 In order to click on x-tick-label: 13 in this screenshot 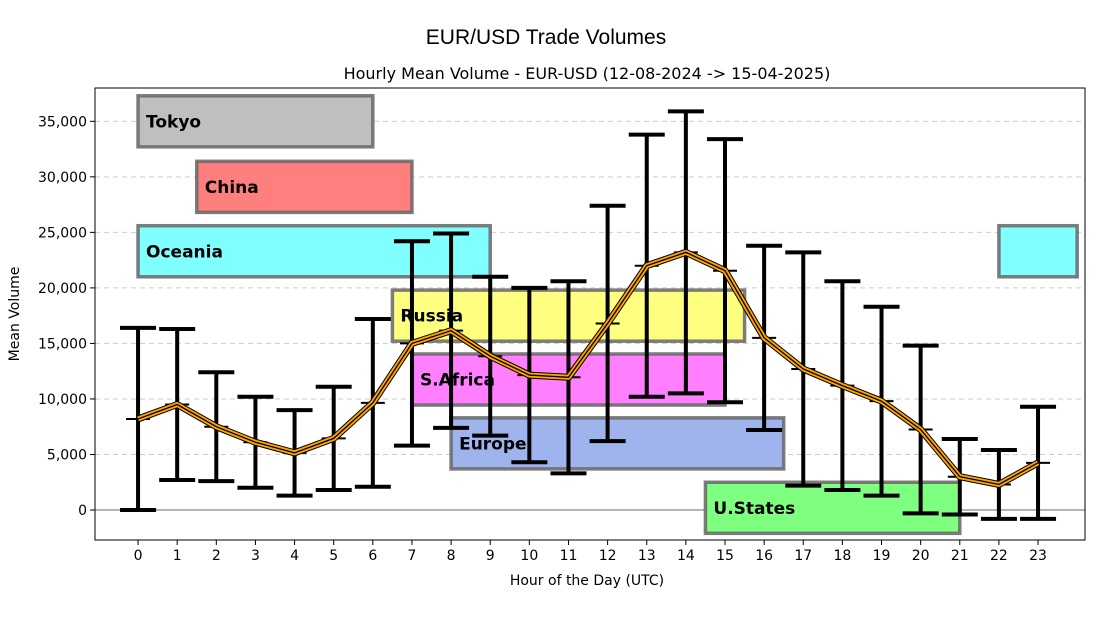, I will do `click(647, 556)`.